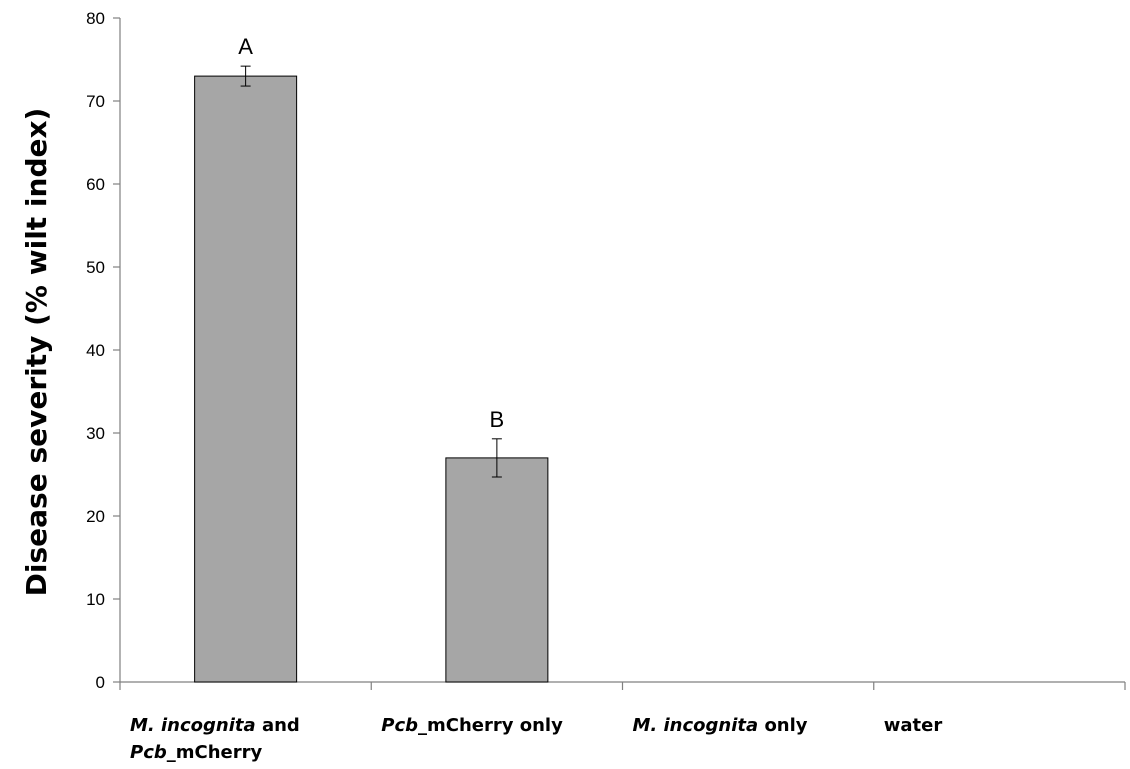 The width and height of the screenshot is (1130, 769). Describe the element at coordinates (490, 725) in the screenshot. I see `x-category-label-segment: _mCherry only` at that location.